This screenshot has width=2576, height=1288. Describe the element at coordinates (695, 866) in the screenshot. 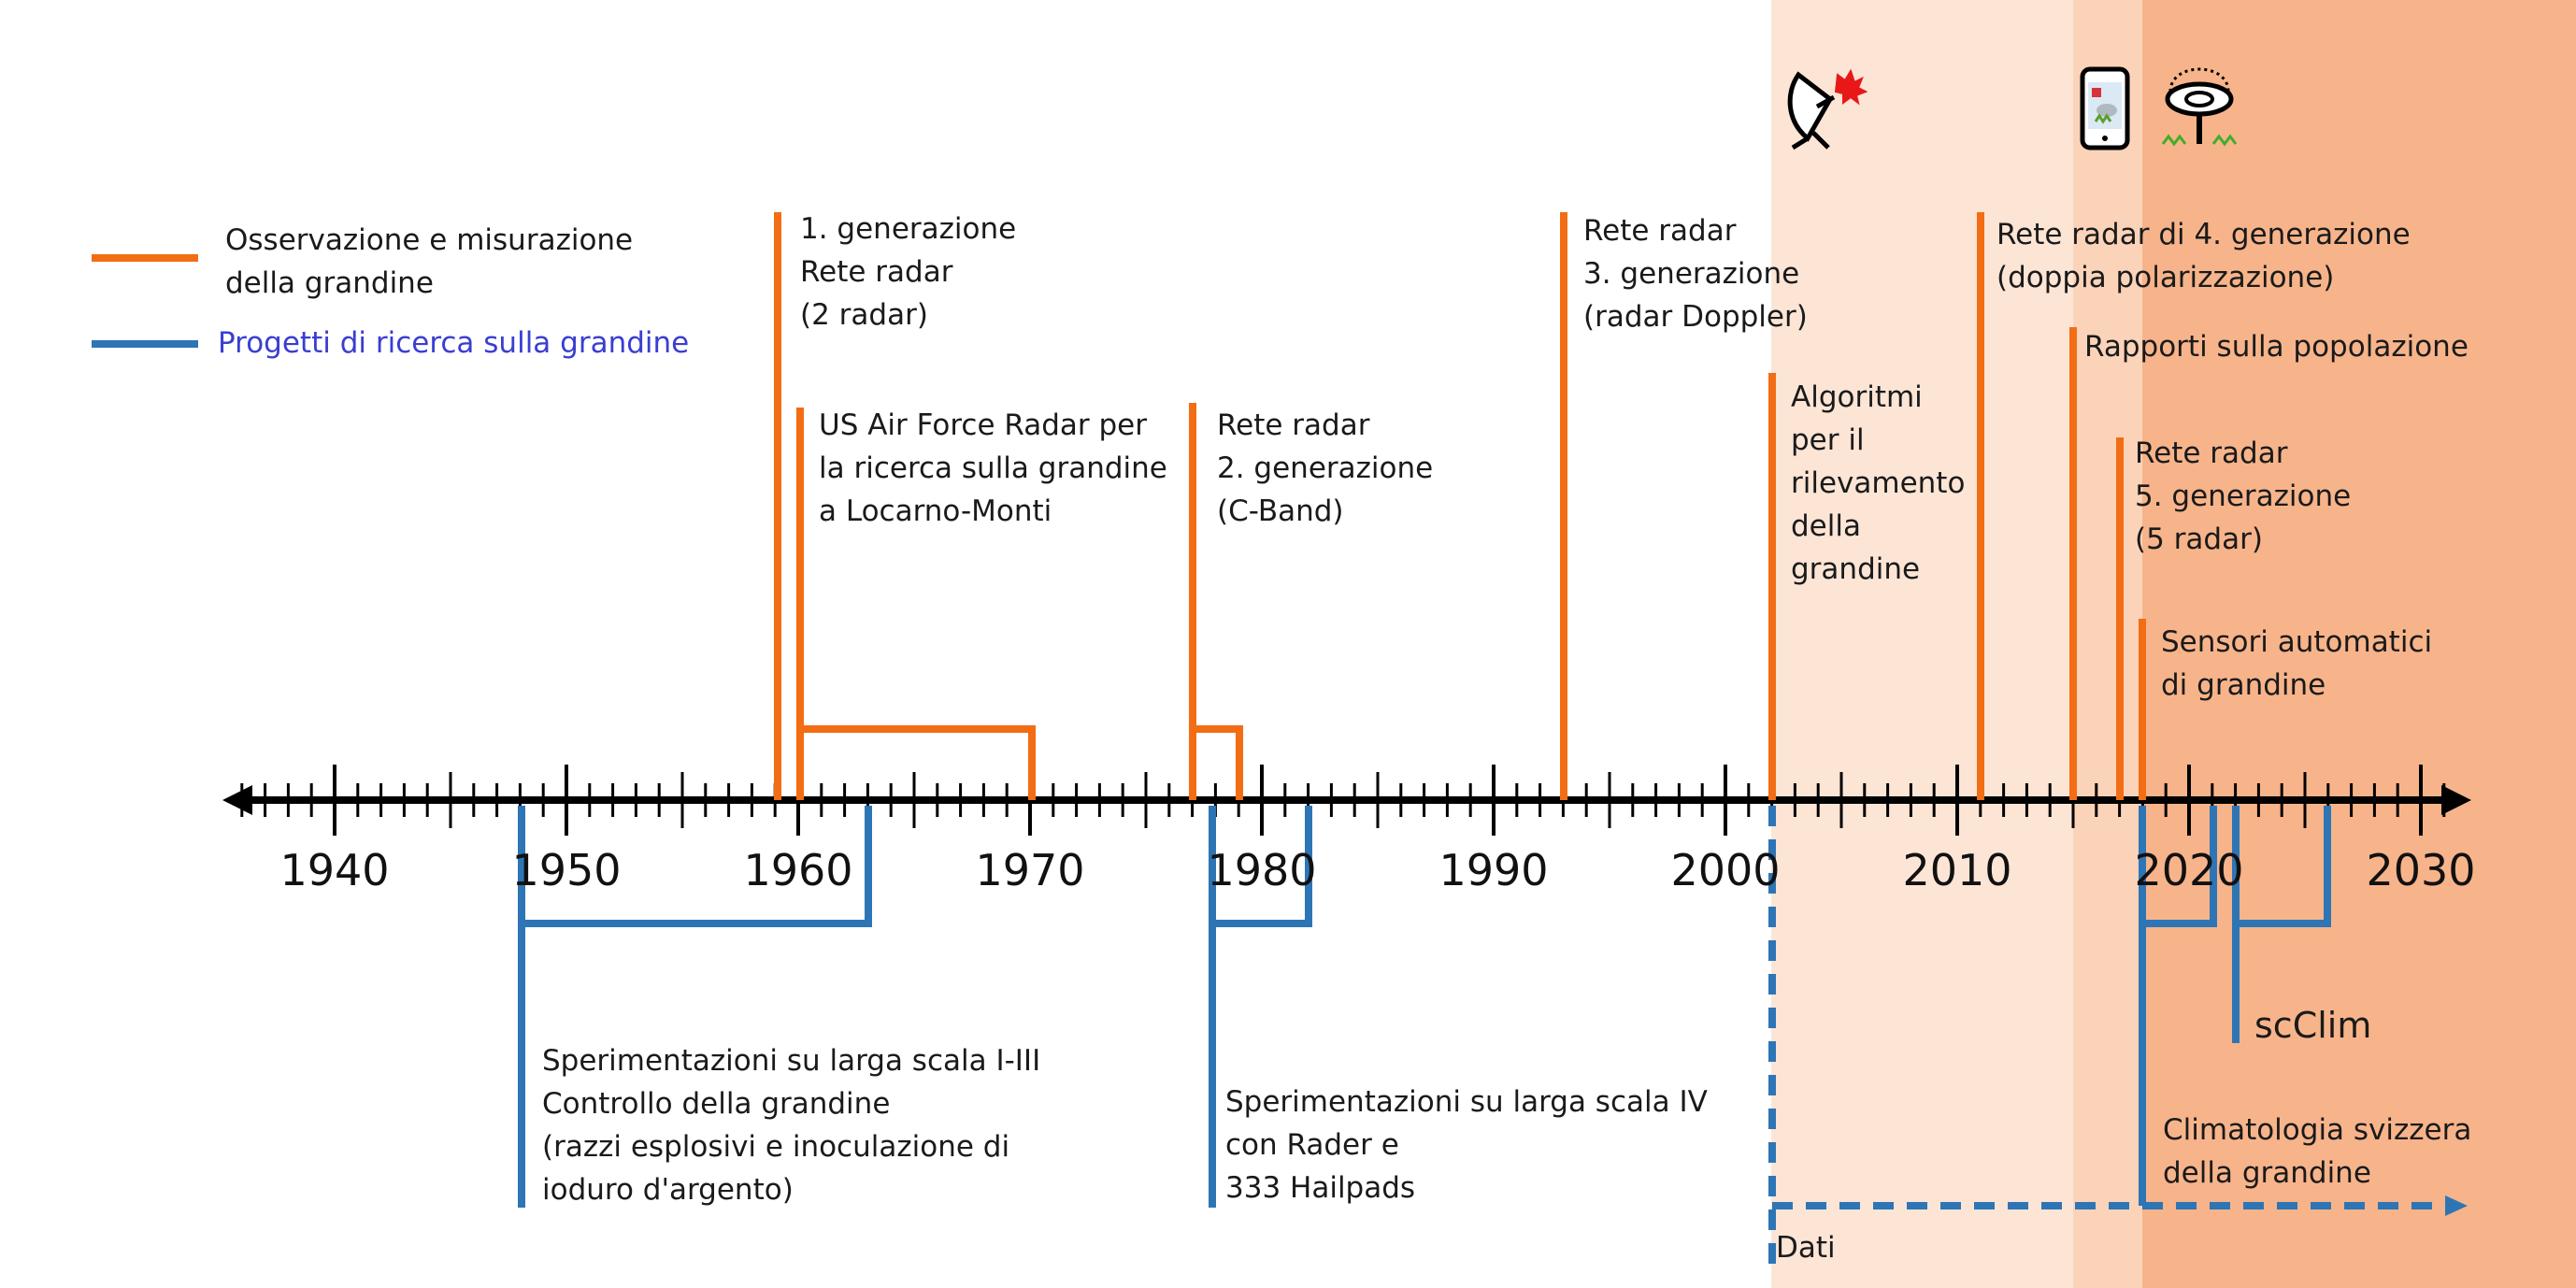

I see `large1-bracket` at that location.